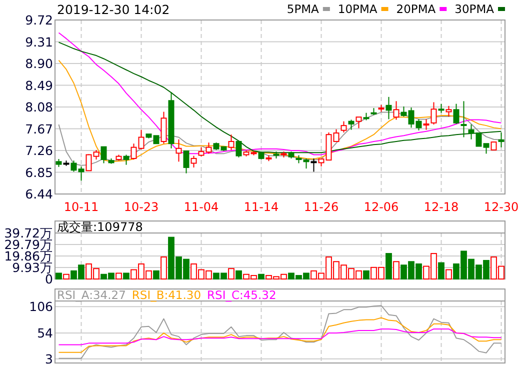 The image size is (520, 365). I want to click on x-tick-label: 12-18, so click(441, 207).